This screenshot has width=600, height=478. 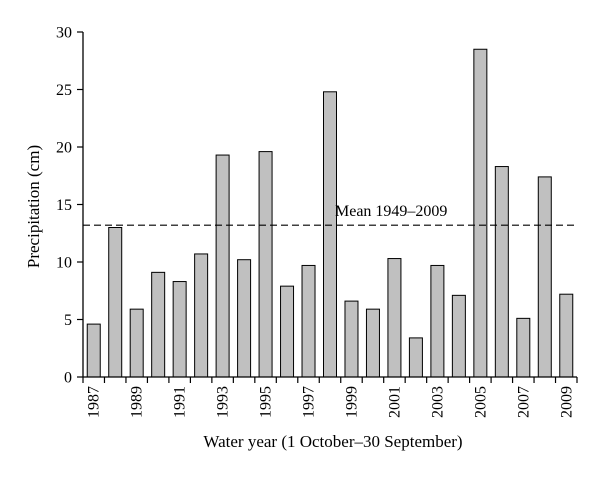 What do you see at coordinates (308, 321) in the screenshot?
I see `bar-1997` at bounding box center [308, 321].